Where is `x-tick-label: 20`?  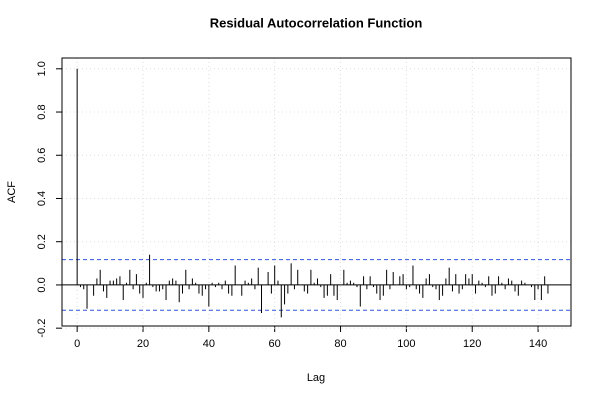 x-tick-label: 20 is located at coordinates (143, 344).